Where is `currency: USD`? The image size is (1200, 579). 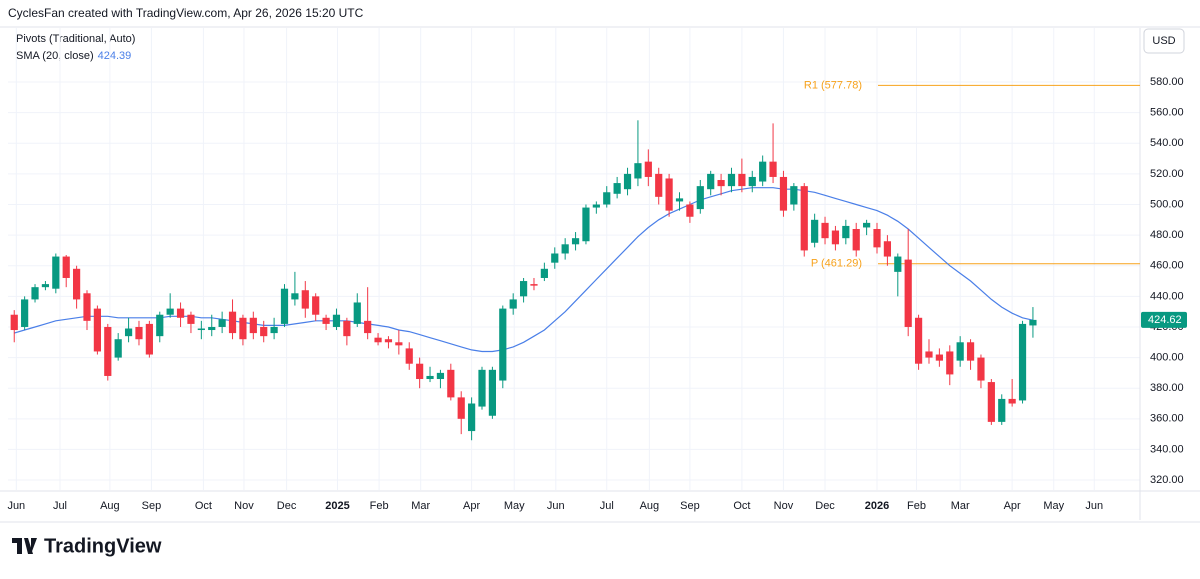
currency: USD is located at coordinates (1163, 41).